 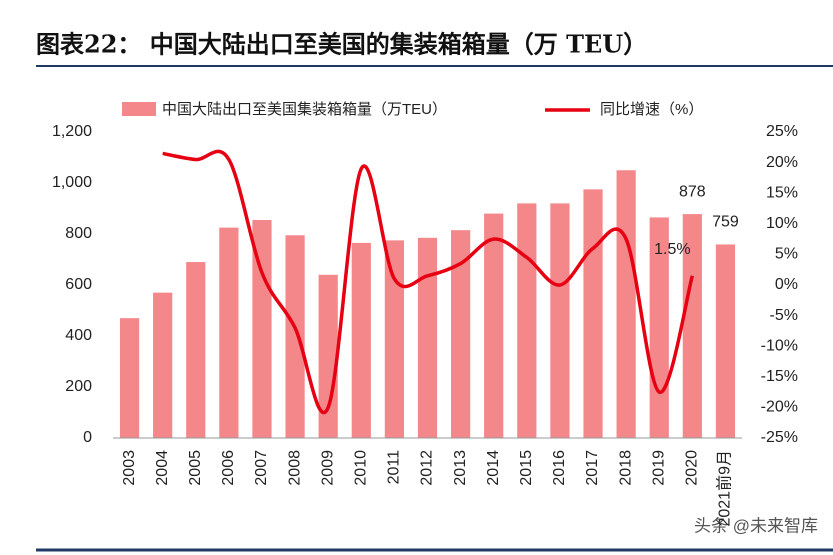 I want to click on y2-tick-label: -10%, so click(x=779, y=345).